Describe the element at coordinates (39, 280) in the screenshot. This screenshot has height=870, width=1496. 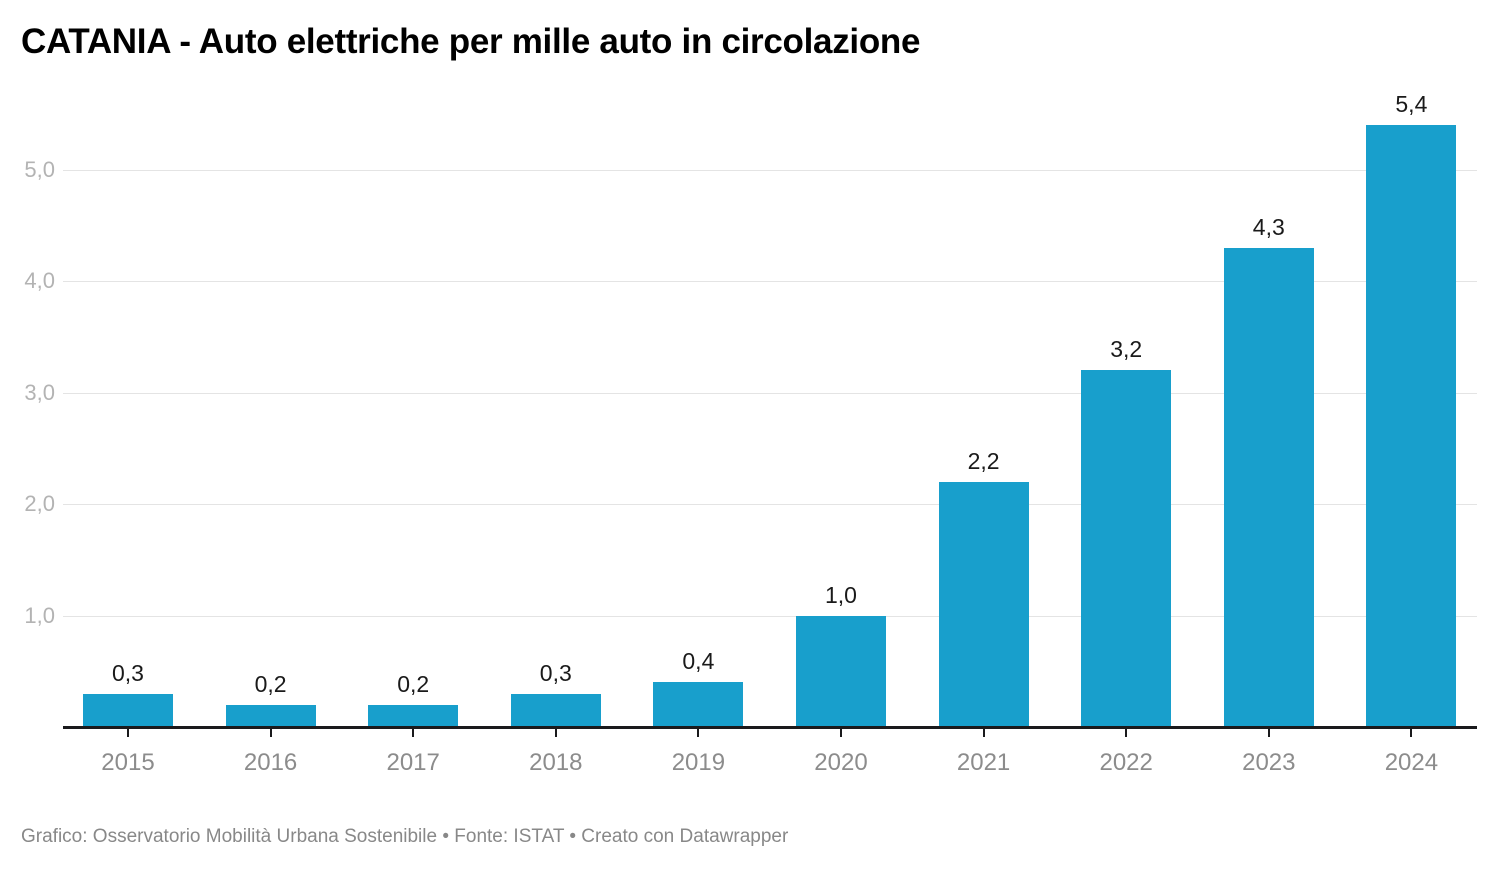
I see `y-axis-label: 4,0` at that location.